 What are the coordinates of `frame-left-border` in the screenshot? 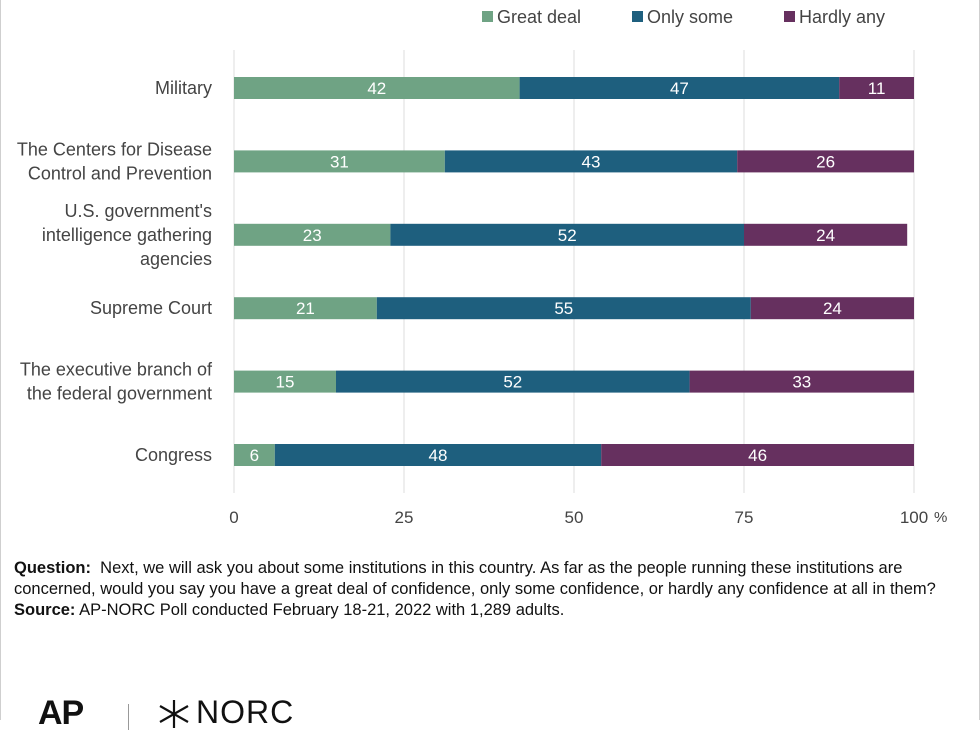 It's located at (0, 360).